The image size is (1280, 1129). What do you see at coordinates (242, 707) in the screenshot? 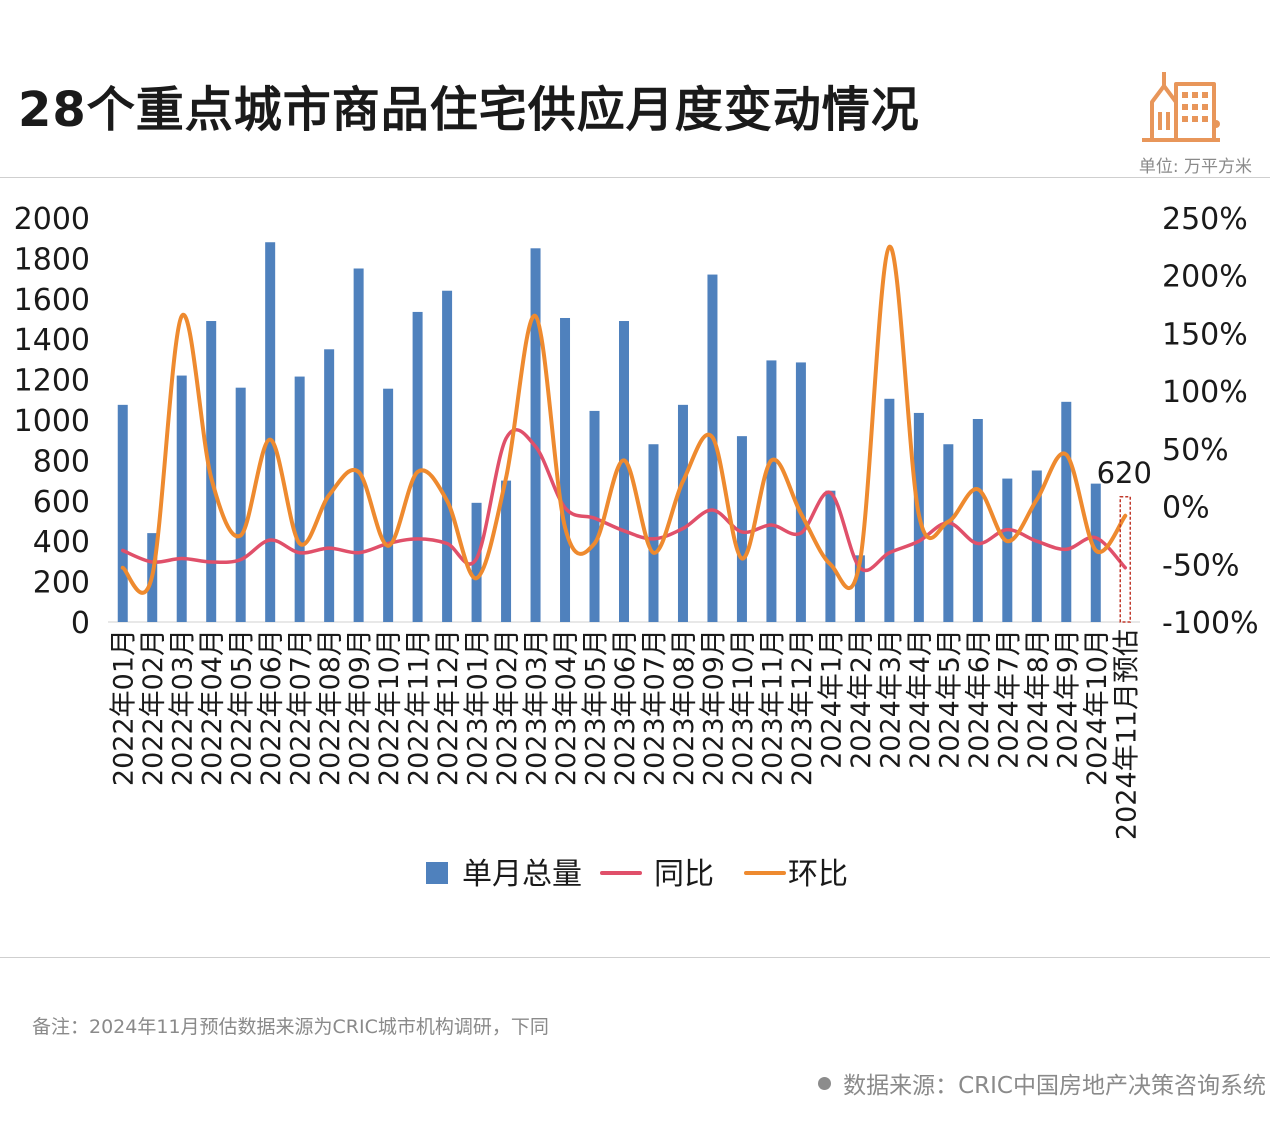
I see `x-tick-label: 2022年05月` at bounding box center [242, 707].